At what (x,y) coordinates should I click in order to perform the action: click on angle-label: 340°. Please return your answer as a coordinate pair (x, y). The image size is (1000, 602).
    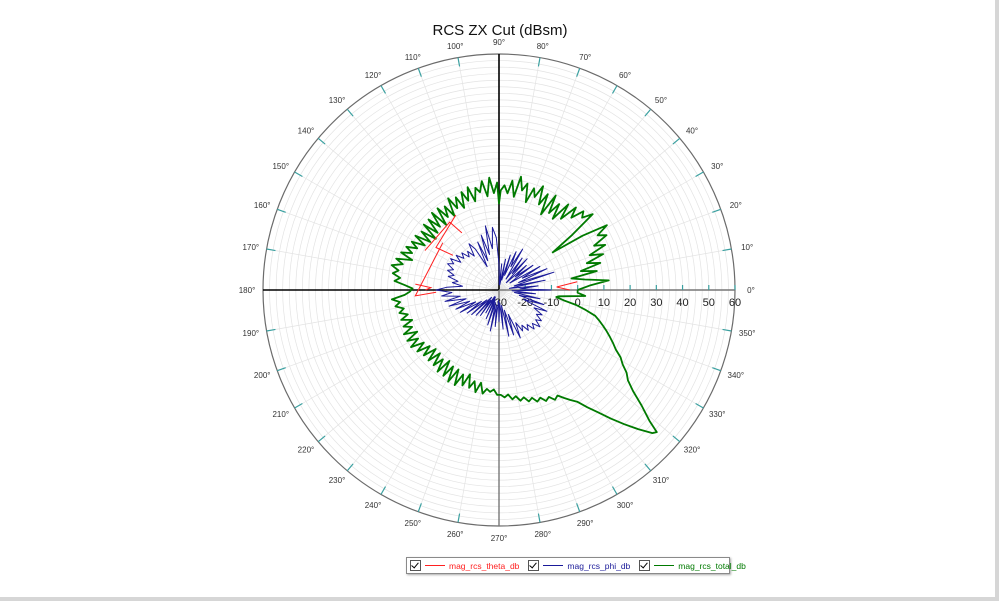
    Looking at the image, I should click on (736, 375).